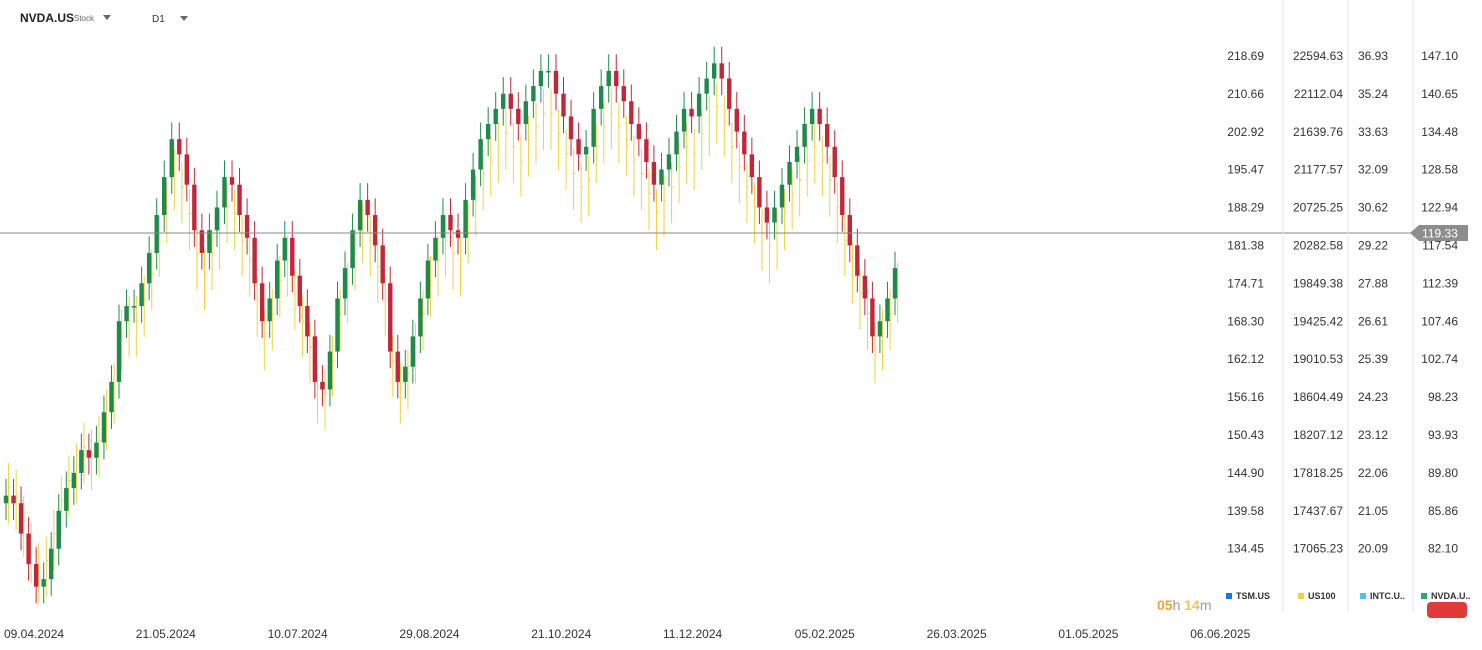  What do you see at coordinates (1318, 473) in the screenshot?
I see `axis-tick-label: 17818.25` at bounding box center [1318, 473].